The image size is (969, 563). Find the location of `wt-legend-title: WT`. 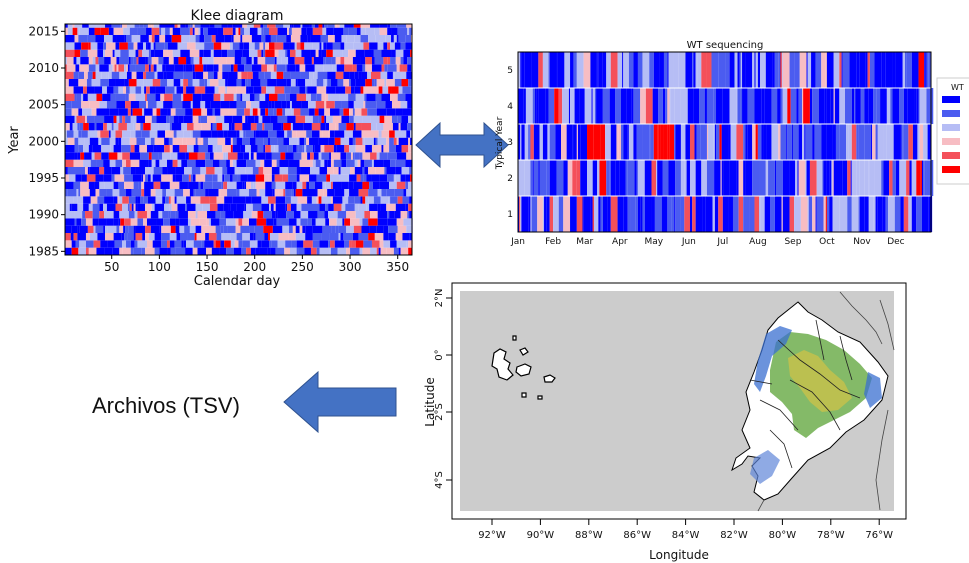

wt-legend-title: WT is located at coordinates (957, 87).